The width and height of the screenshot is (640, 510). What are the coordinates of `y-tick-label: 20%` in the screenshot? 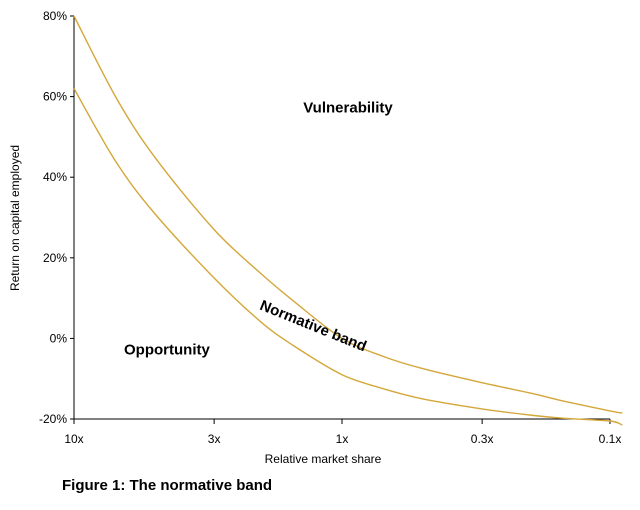 It's located at (55, 258).